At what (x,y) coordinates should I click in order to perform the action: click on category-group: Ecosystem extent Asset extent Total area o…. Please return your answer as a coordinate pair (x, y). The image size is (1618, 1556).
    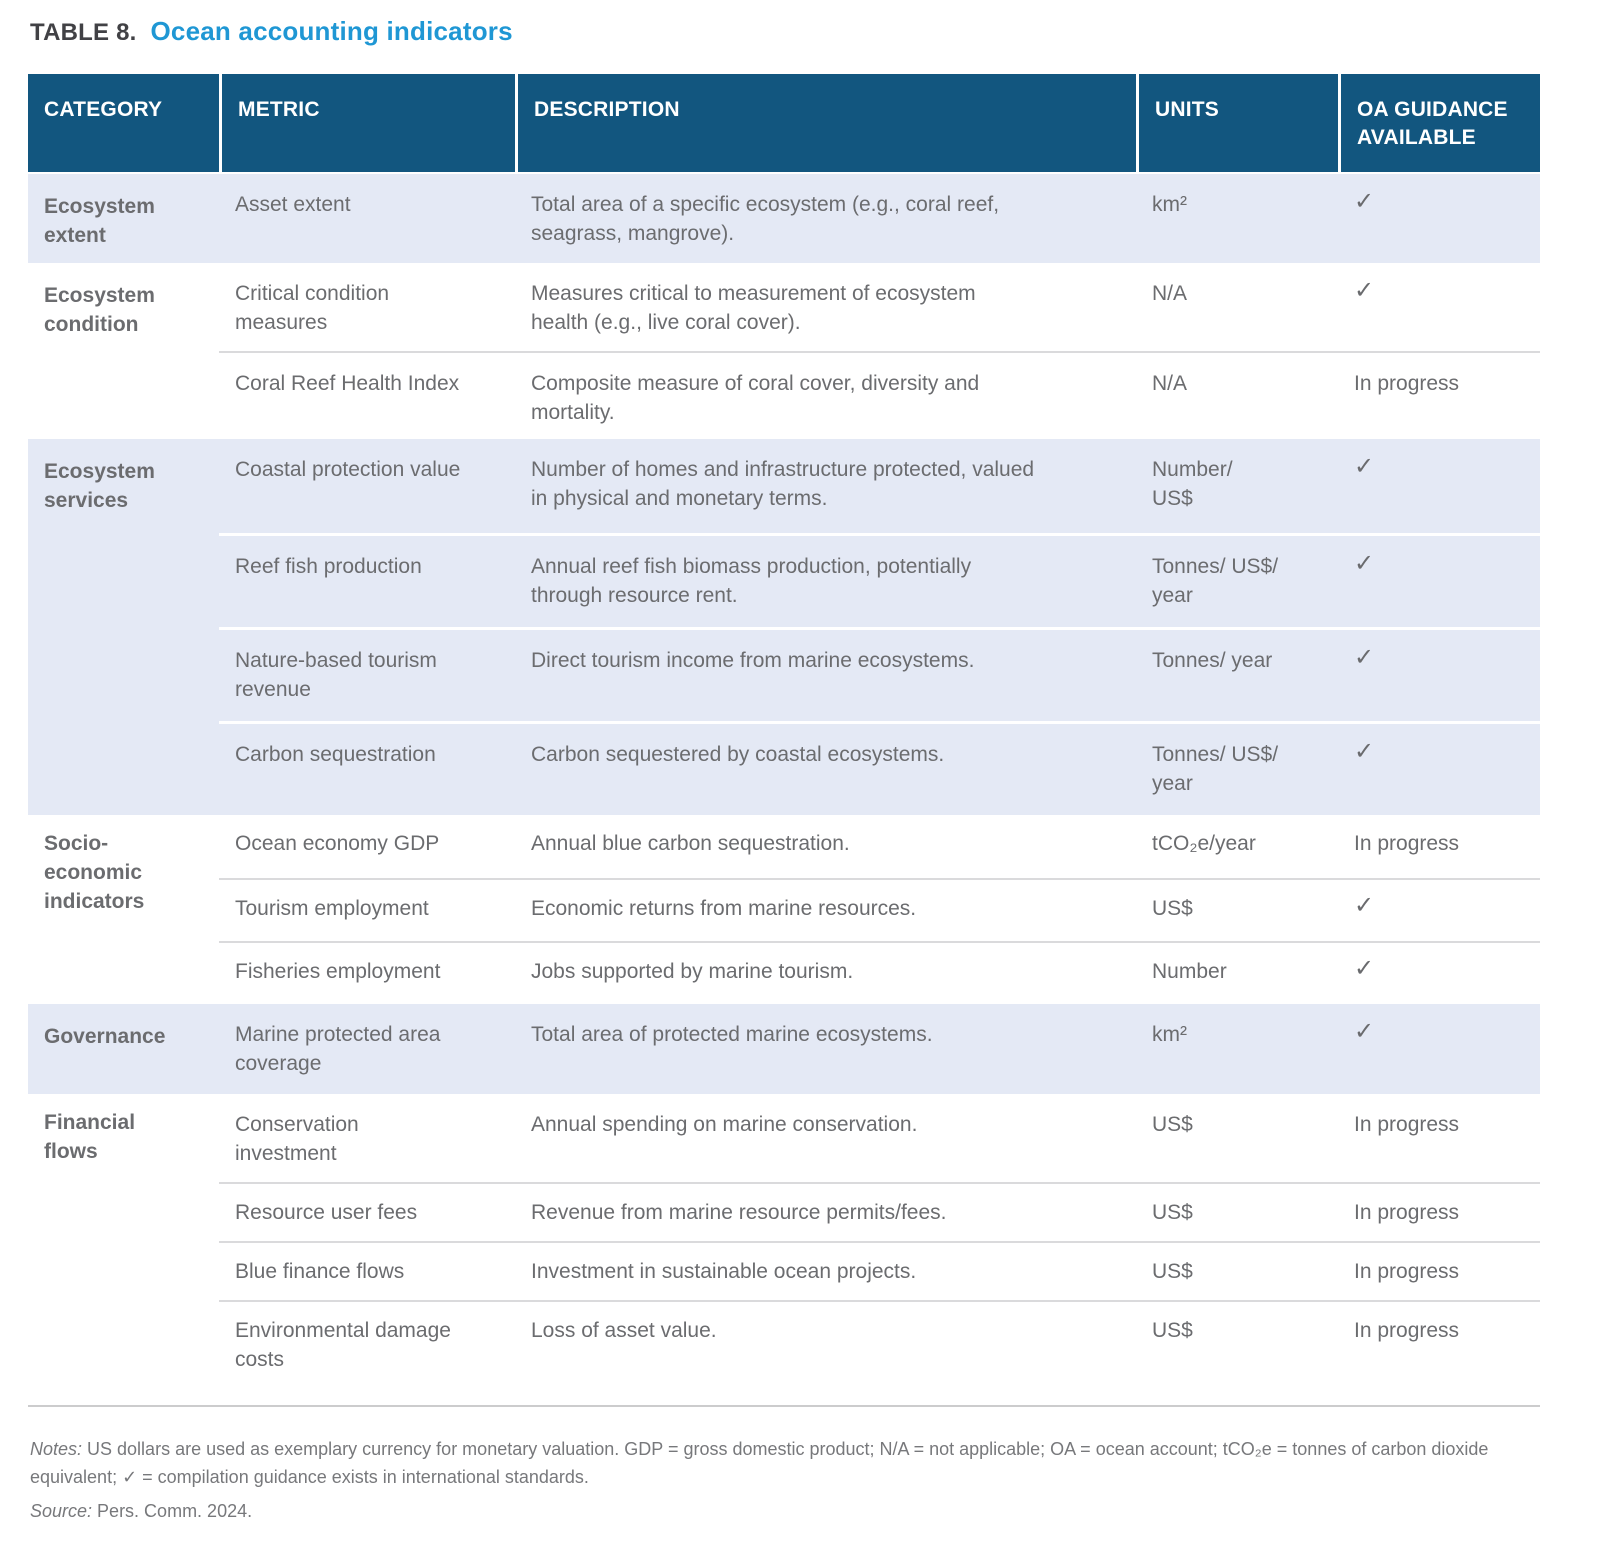
    Looking at the image, I should click on (784, 218).